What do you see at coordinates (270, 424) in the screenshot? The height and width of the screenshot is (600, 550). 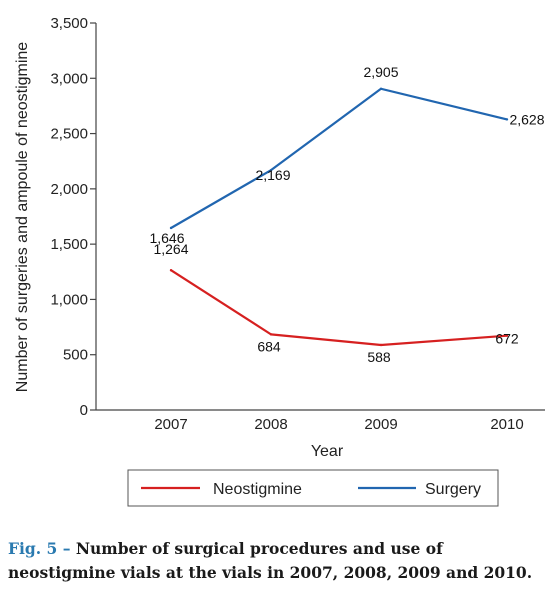 I see `x-tick-label: 2008` at bounding box center [270, 424].